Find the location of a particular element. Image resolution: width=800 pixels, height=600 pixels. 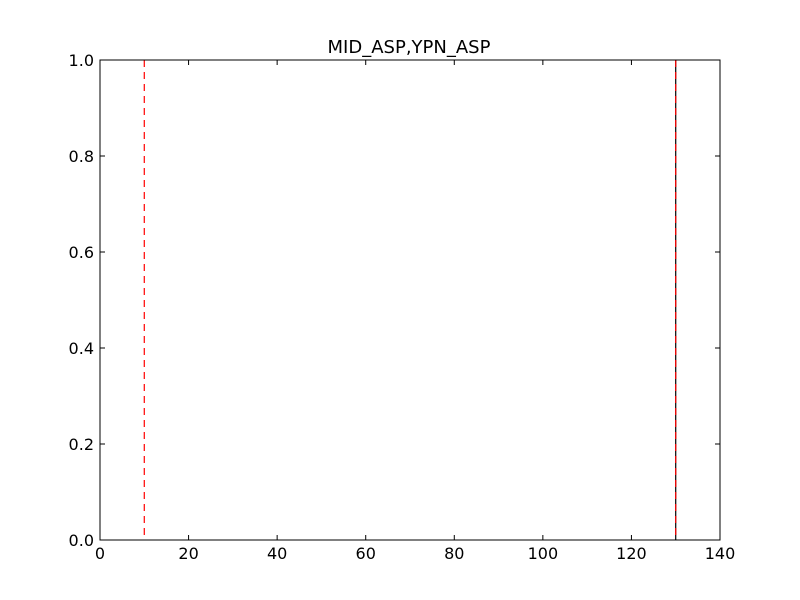

y-tick-label: 0.0 is located at coordinates (81, 540).